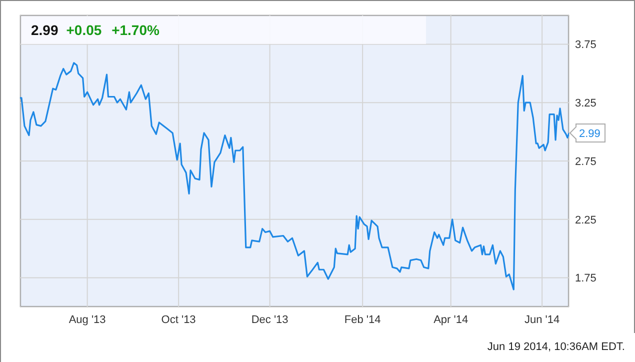  What do you see at coordinates (269, 320) in the screenshot?
I see `x-tick-label: Dec '13` at bounding box center [269, 320].